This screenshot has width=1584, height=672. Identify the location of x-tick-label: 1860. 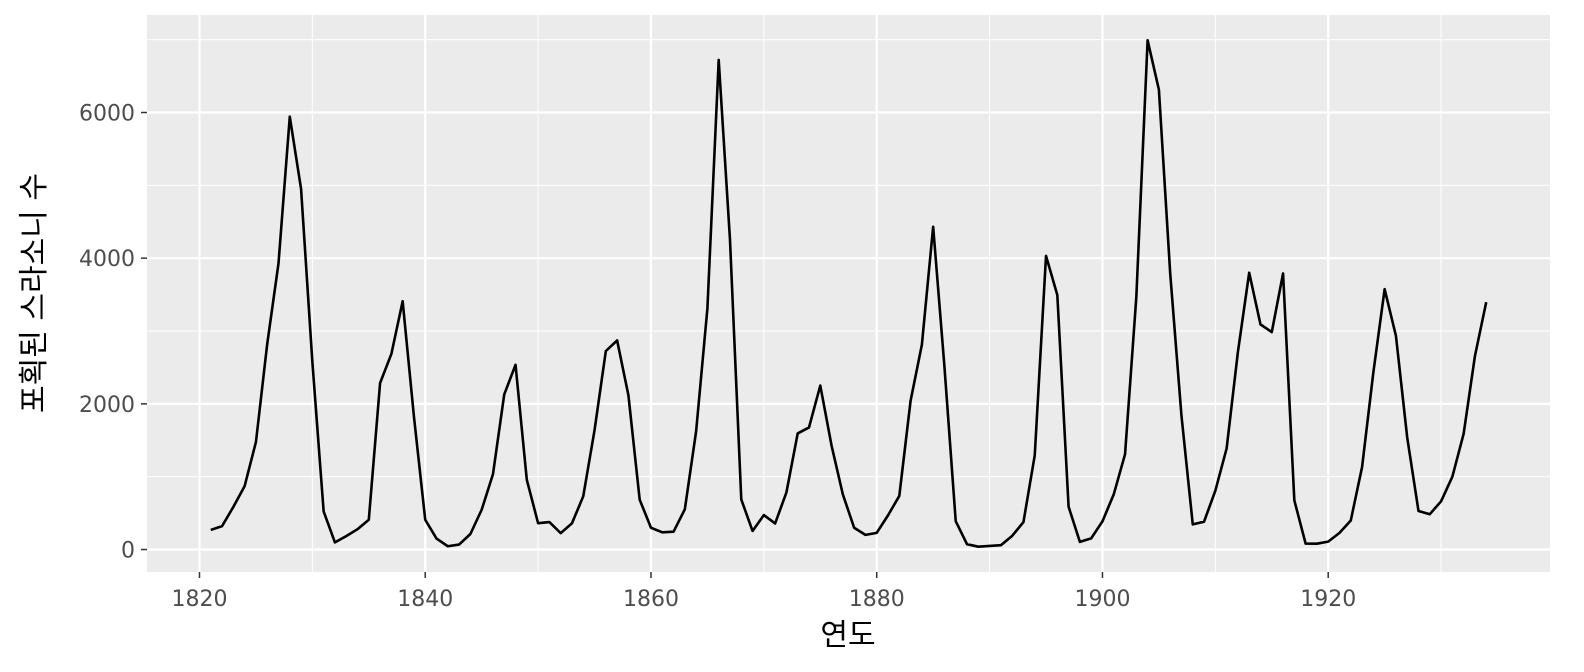
(651, 599).